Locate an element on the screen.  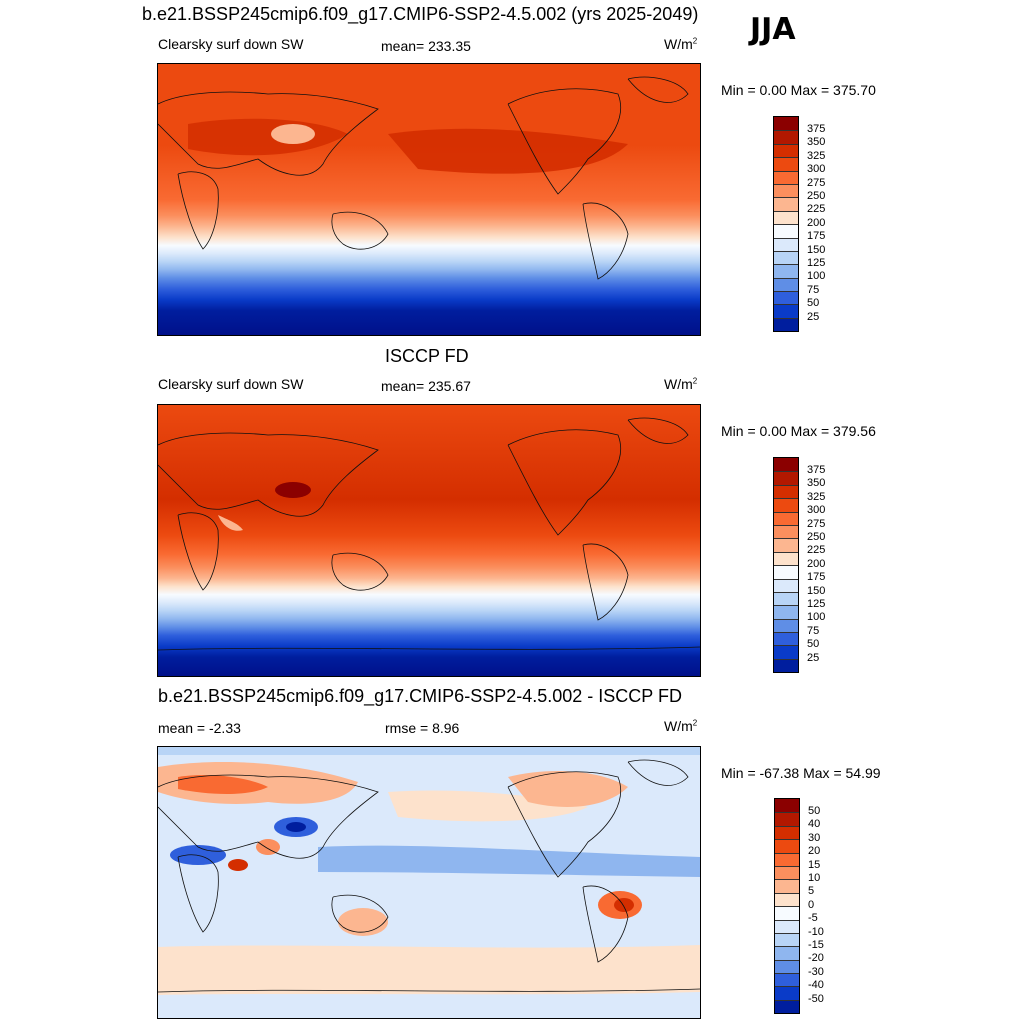
variable-label-obs: Clearsky surf down SW is located at coordinates (231, 384).